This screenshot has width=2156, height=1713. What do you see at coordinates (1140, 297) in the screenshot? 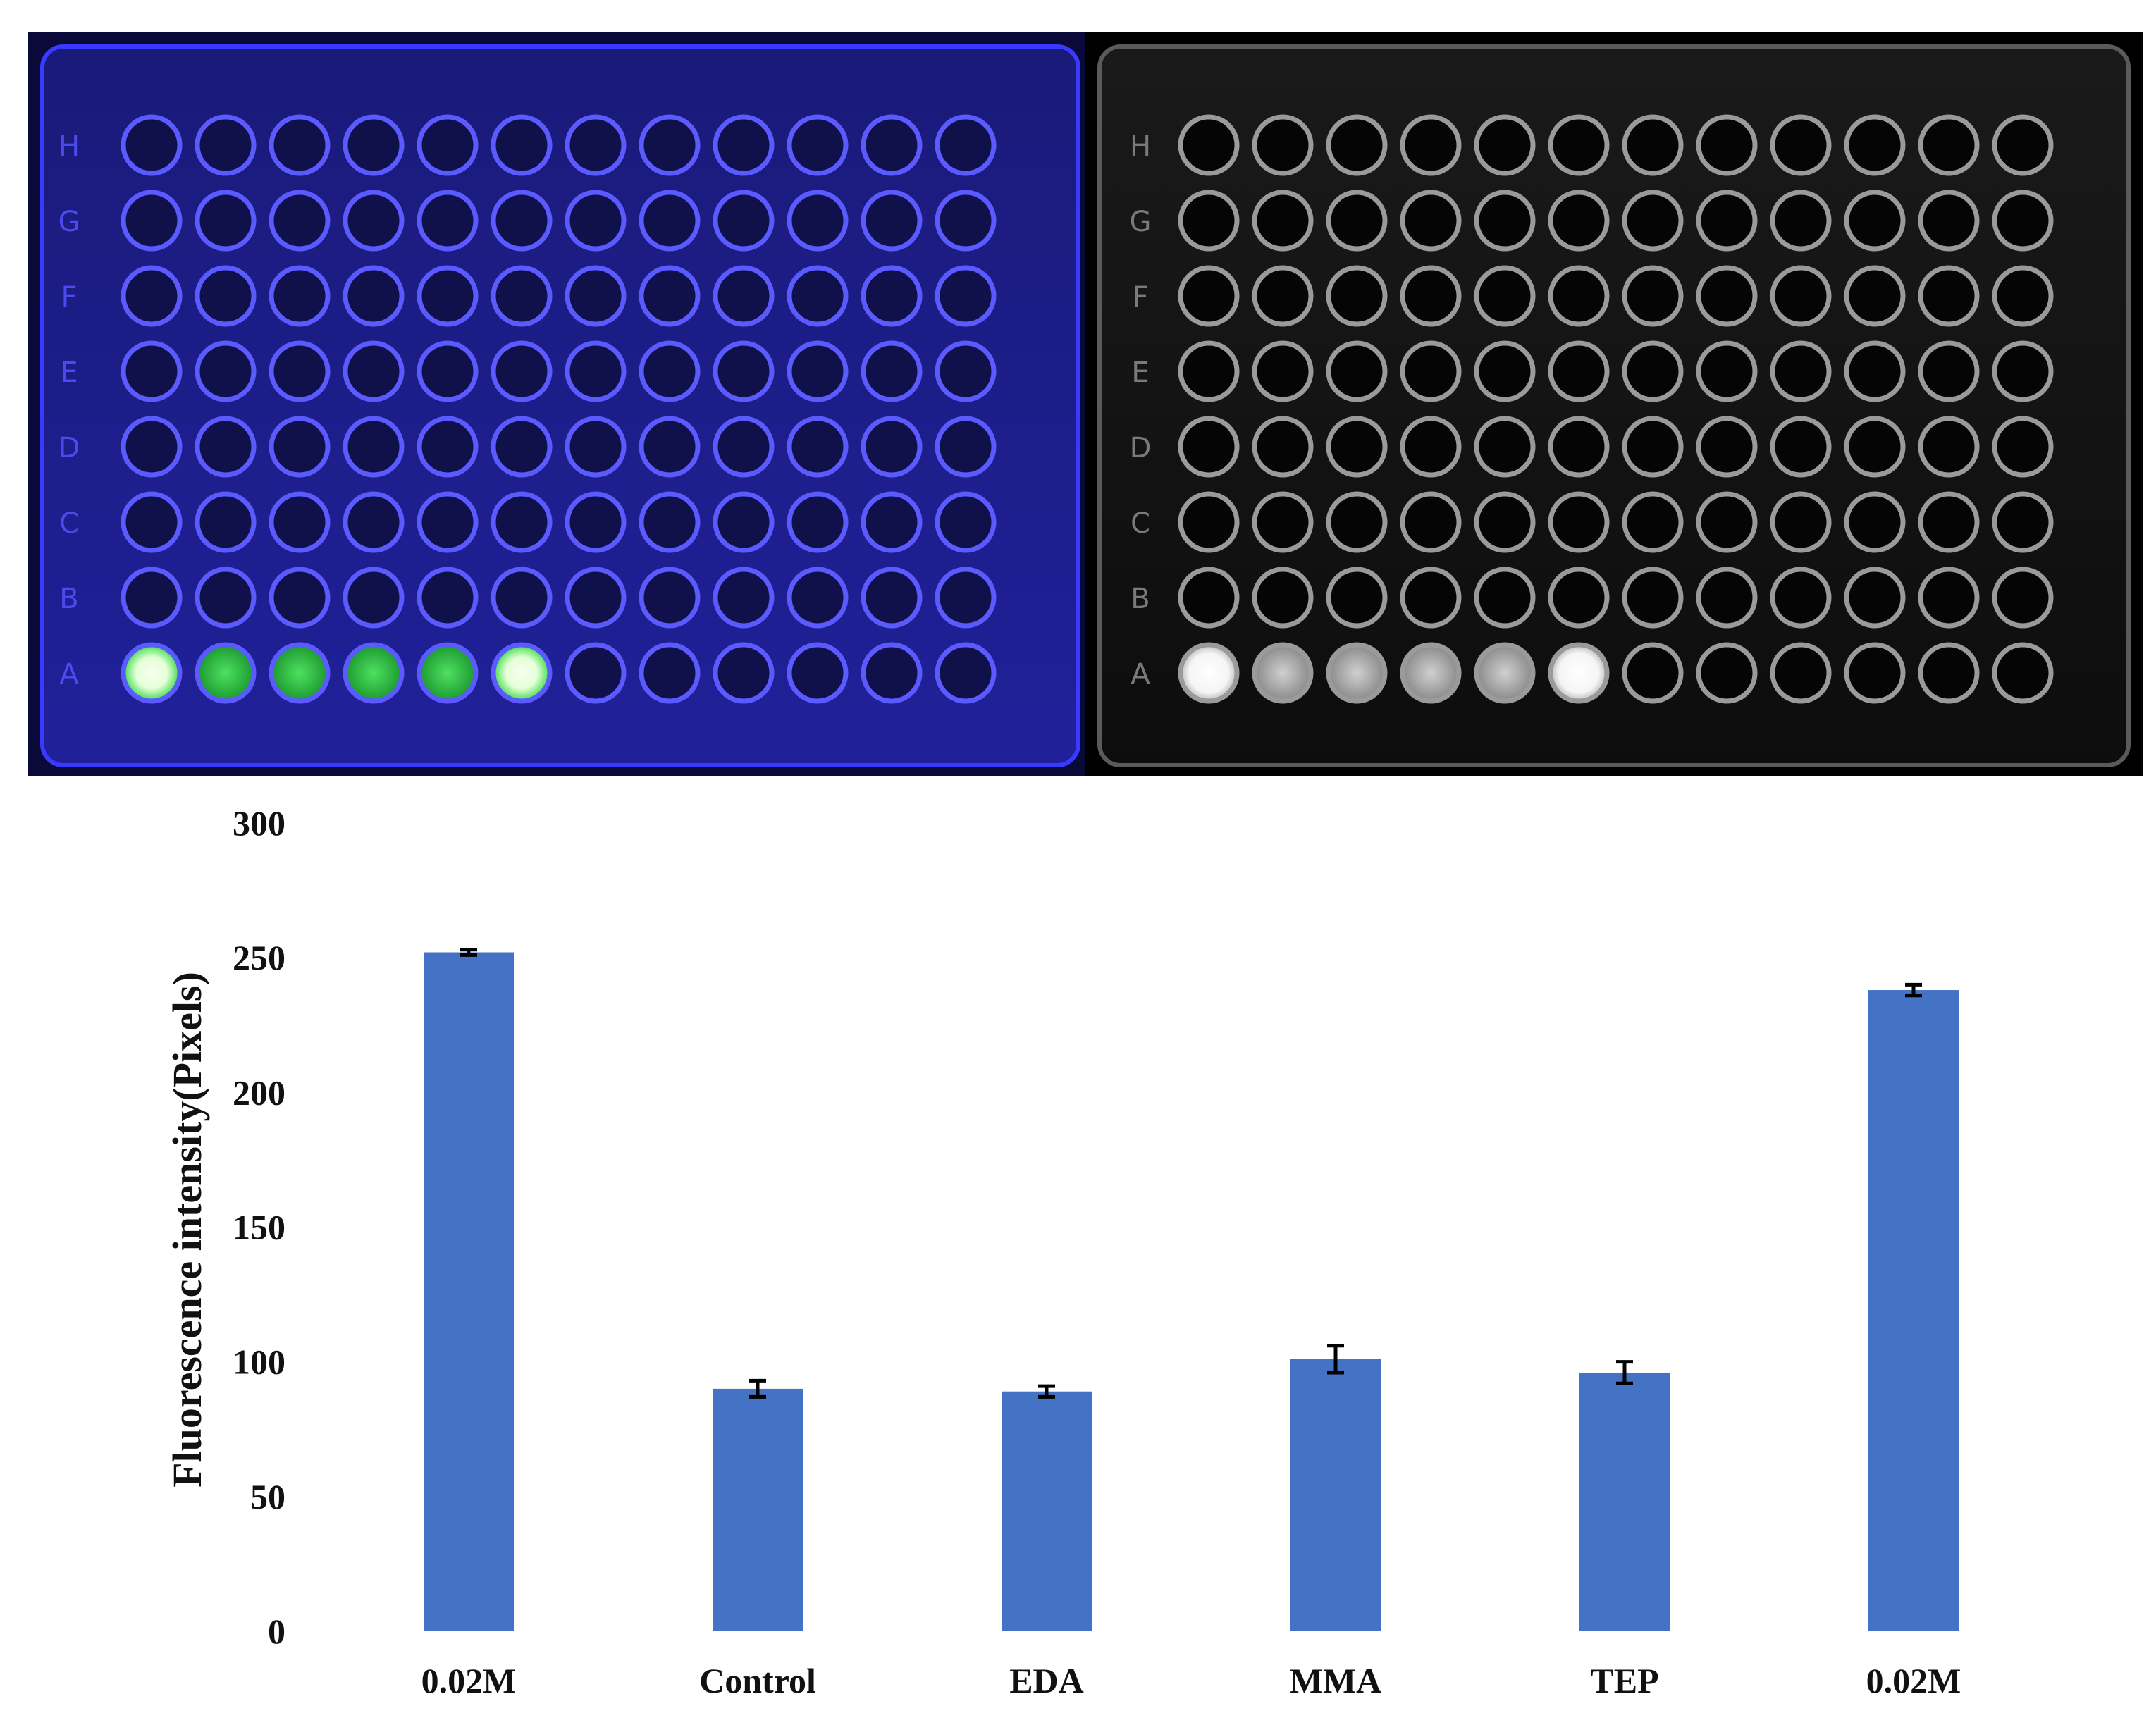
I see `row-label: F` at bounding box center [1140, 297].